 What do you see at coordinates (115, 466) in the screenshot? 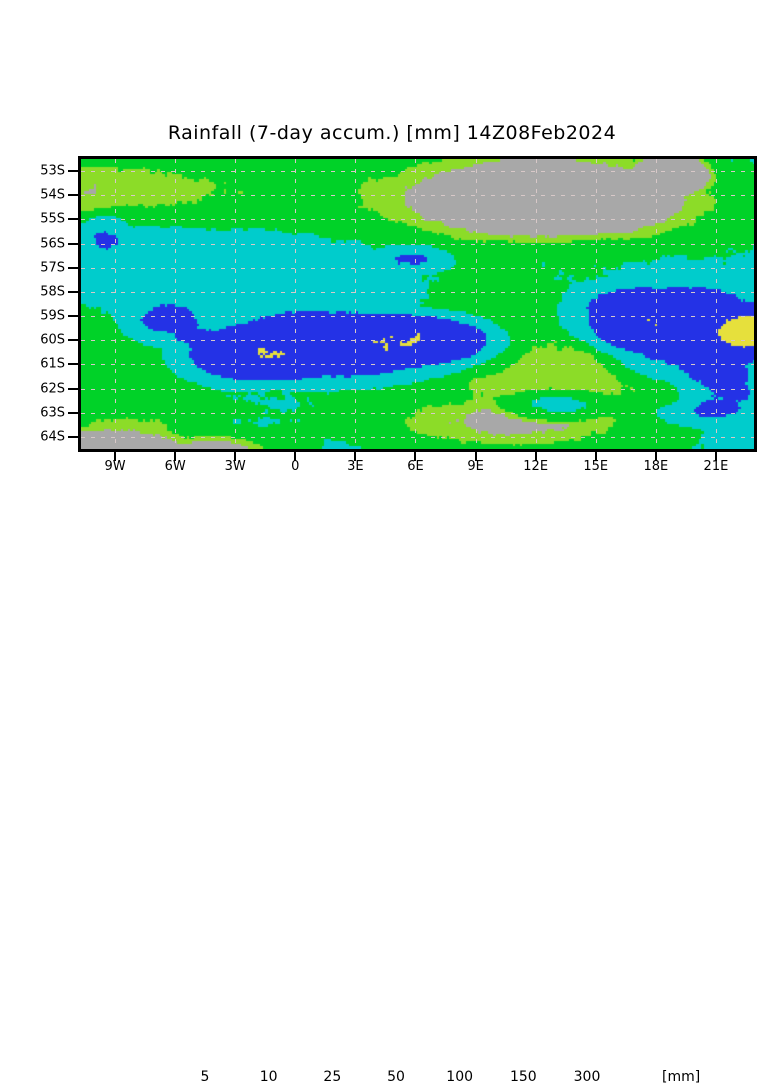
I see `longitude-tick-label: 9W` at bounding box center [115, 466].